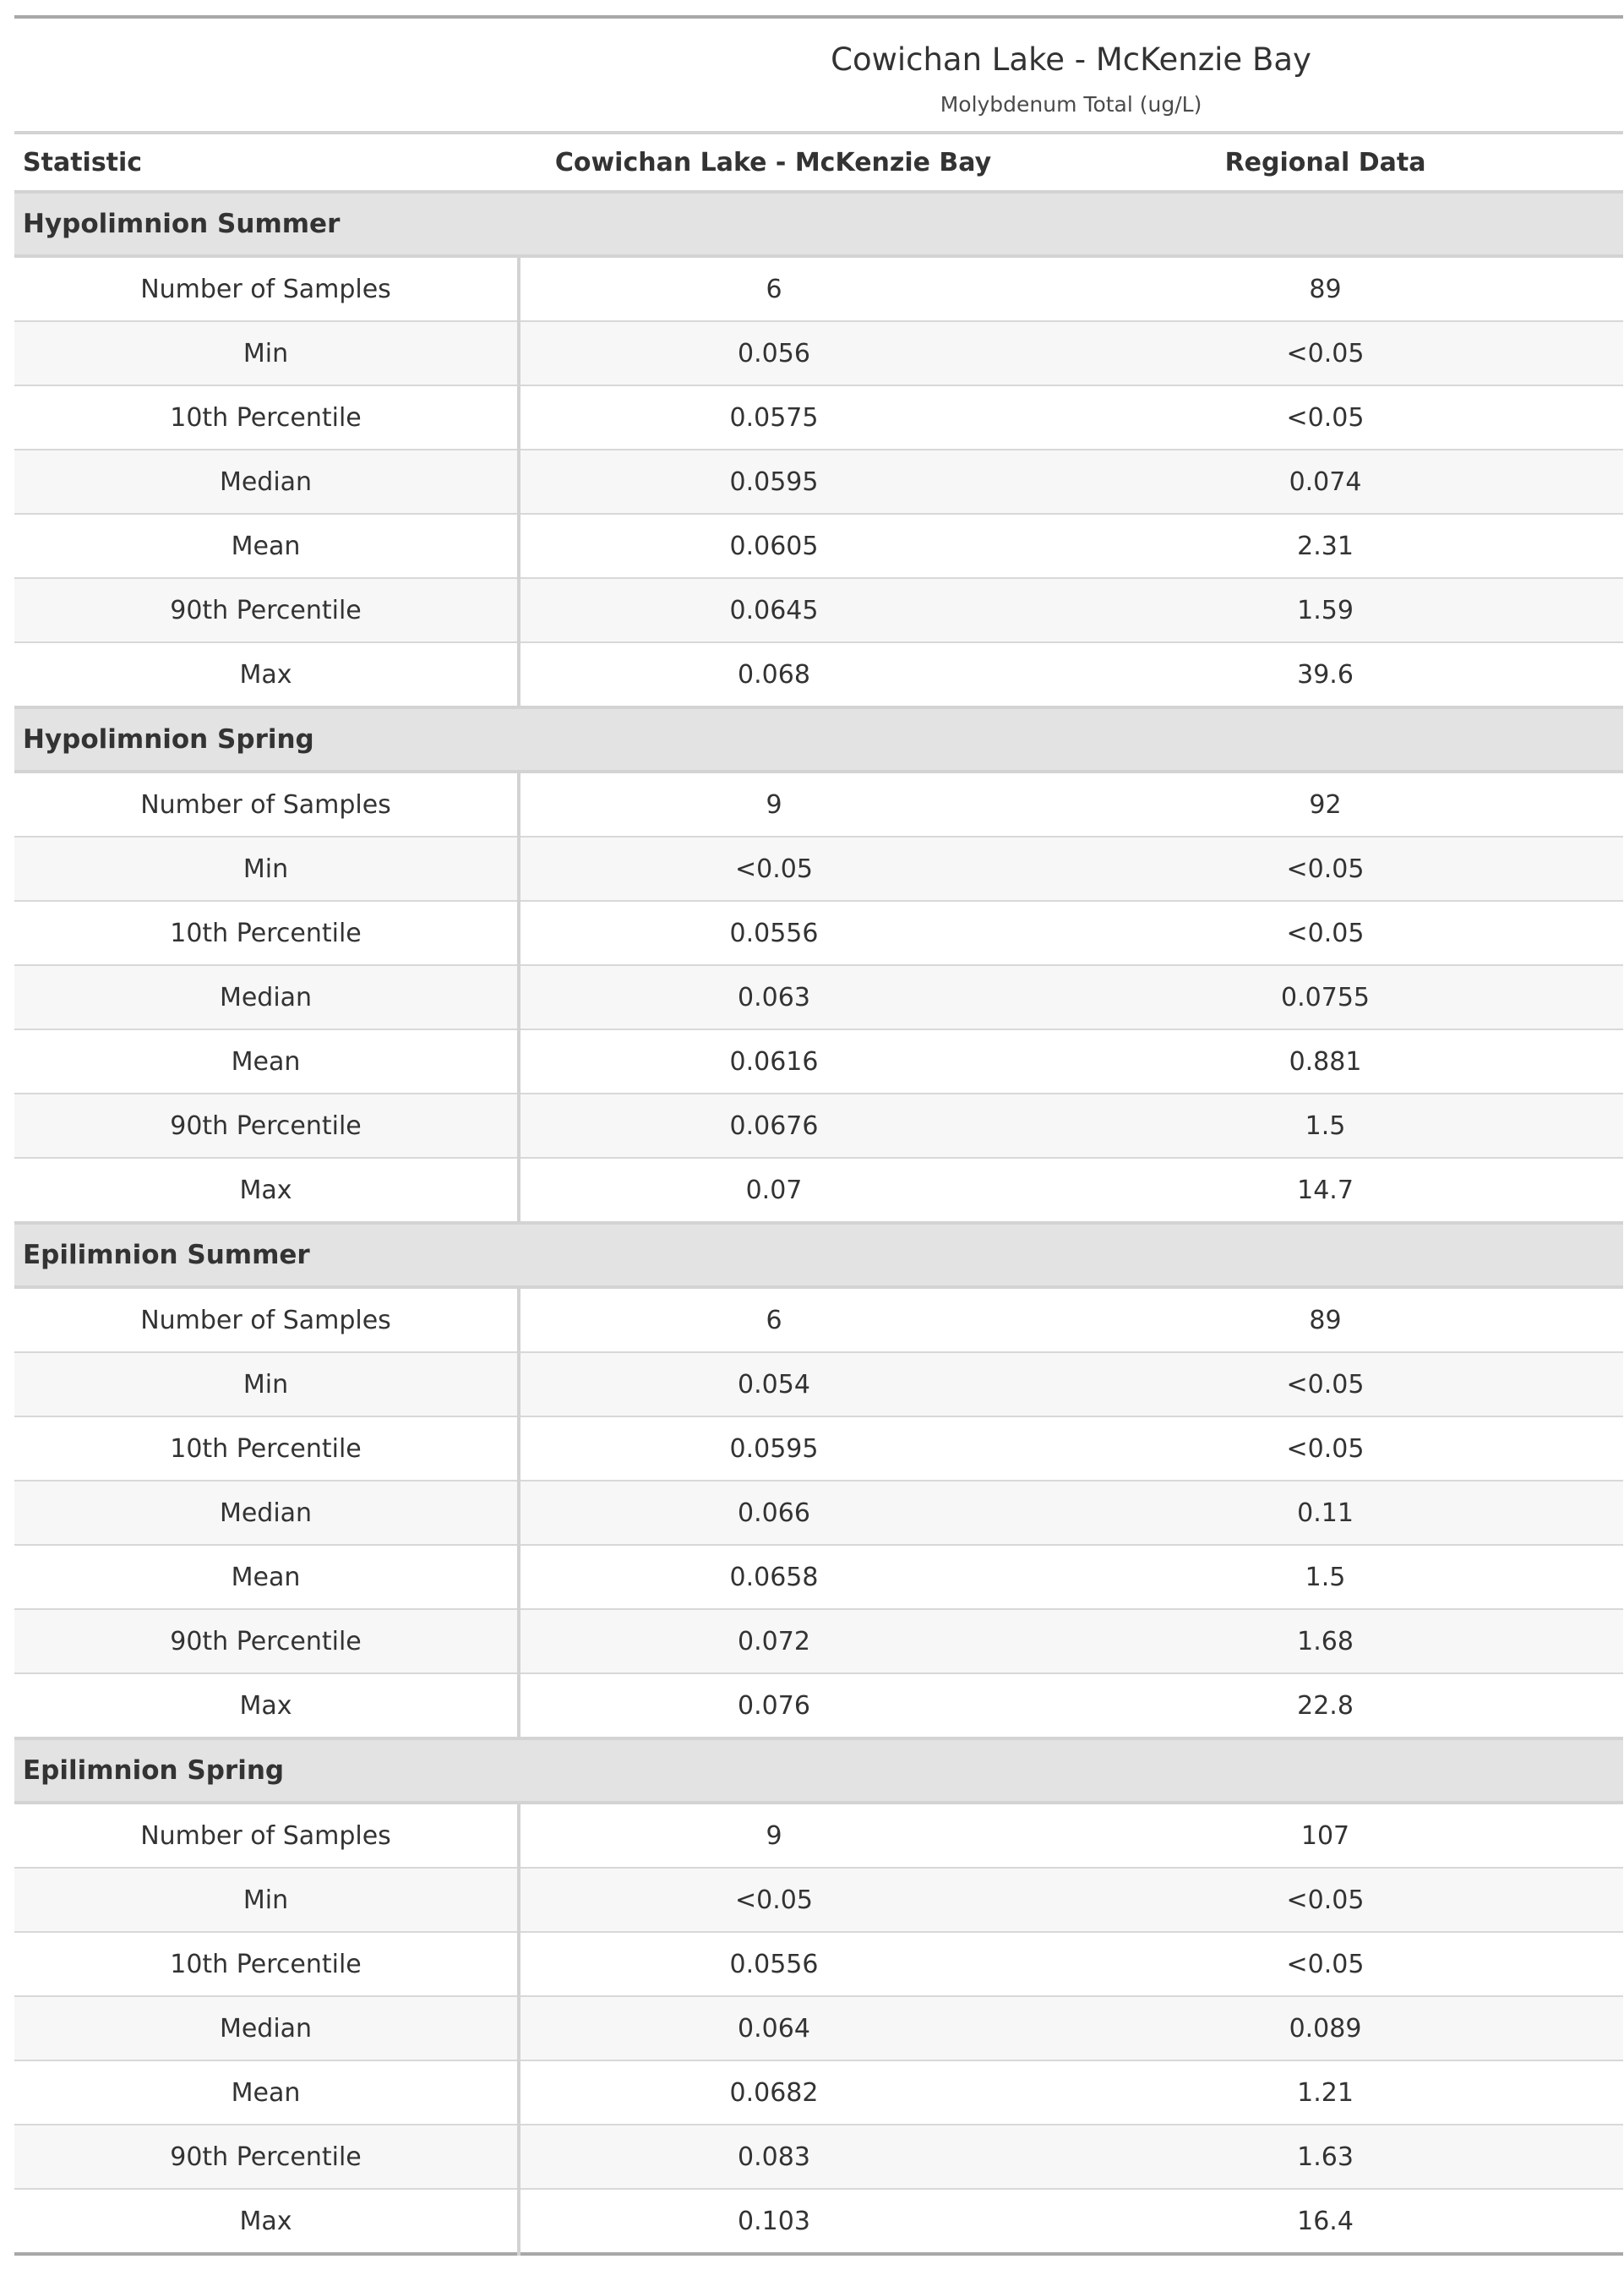  Describe the element at coordinates (819, 1836) in the screenshot. I see `table-row: Number of Samples 9 107` at that location.